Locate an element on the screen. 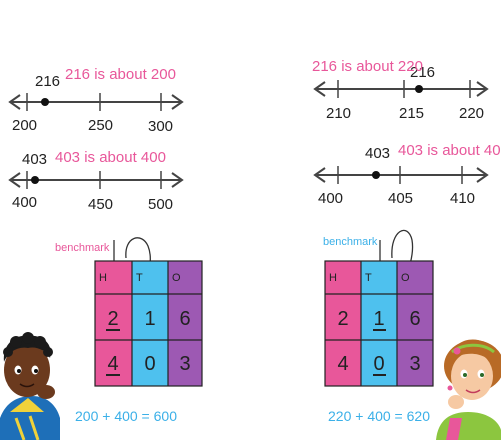  right-number-line-1: 216 216 is about 220 210 215 220 is located at coordinates (400, 90).